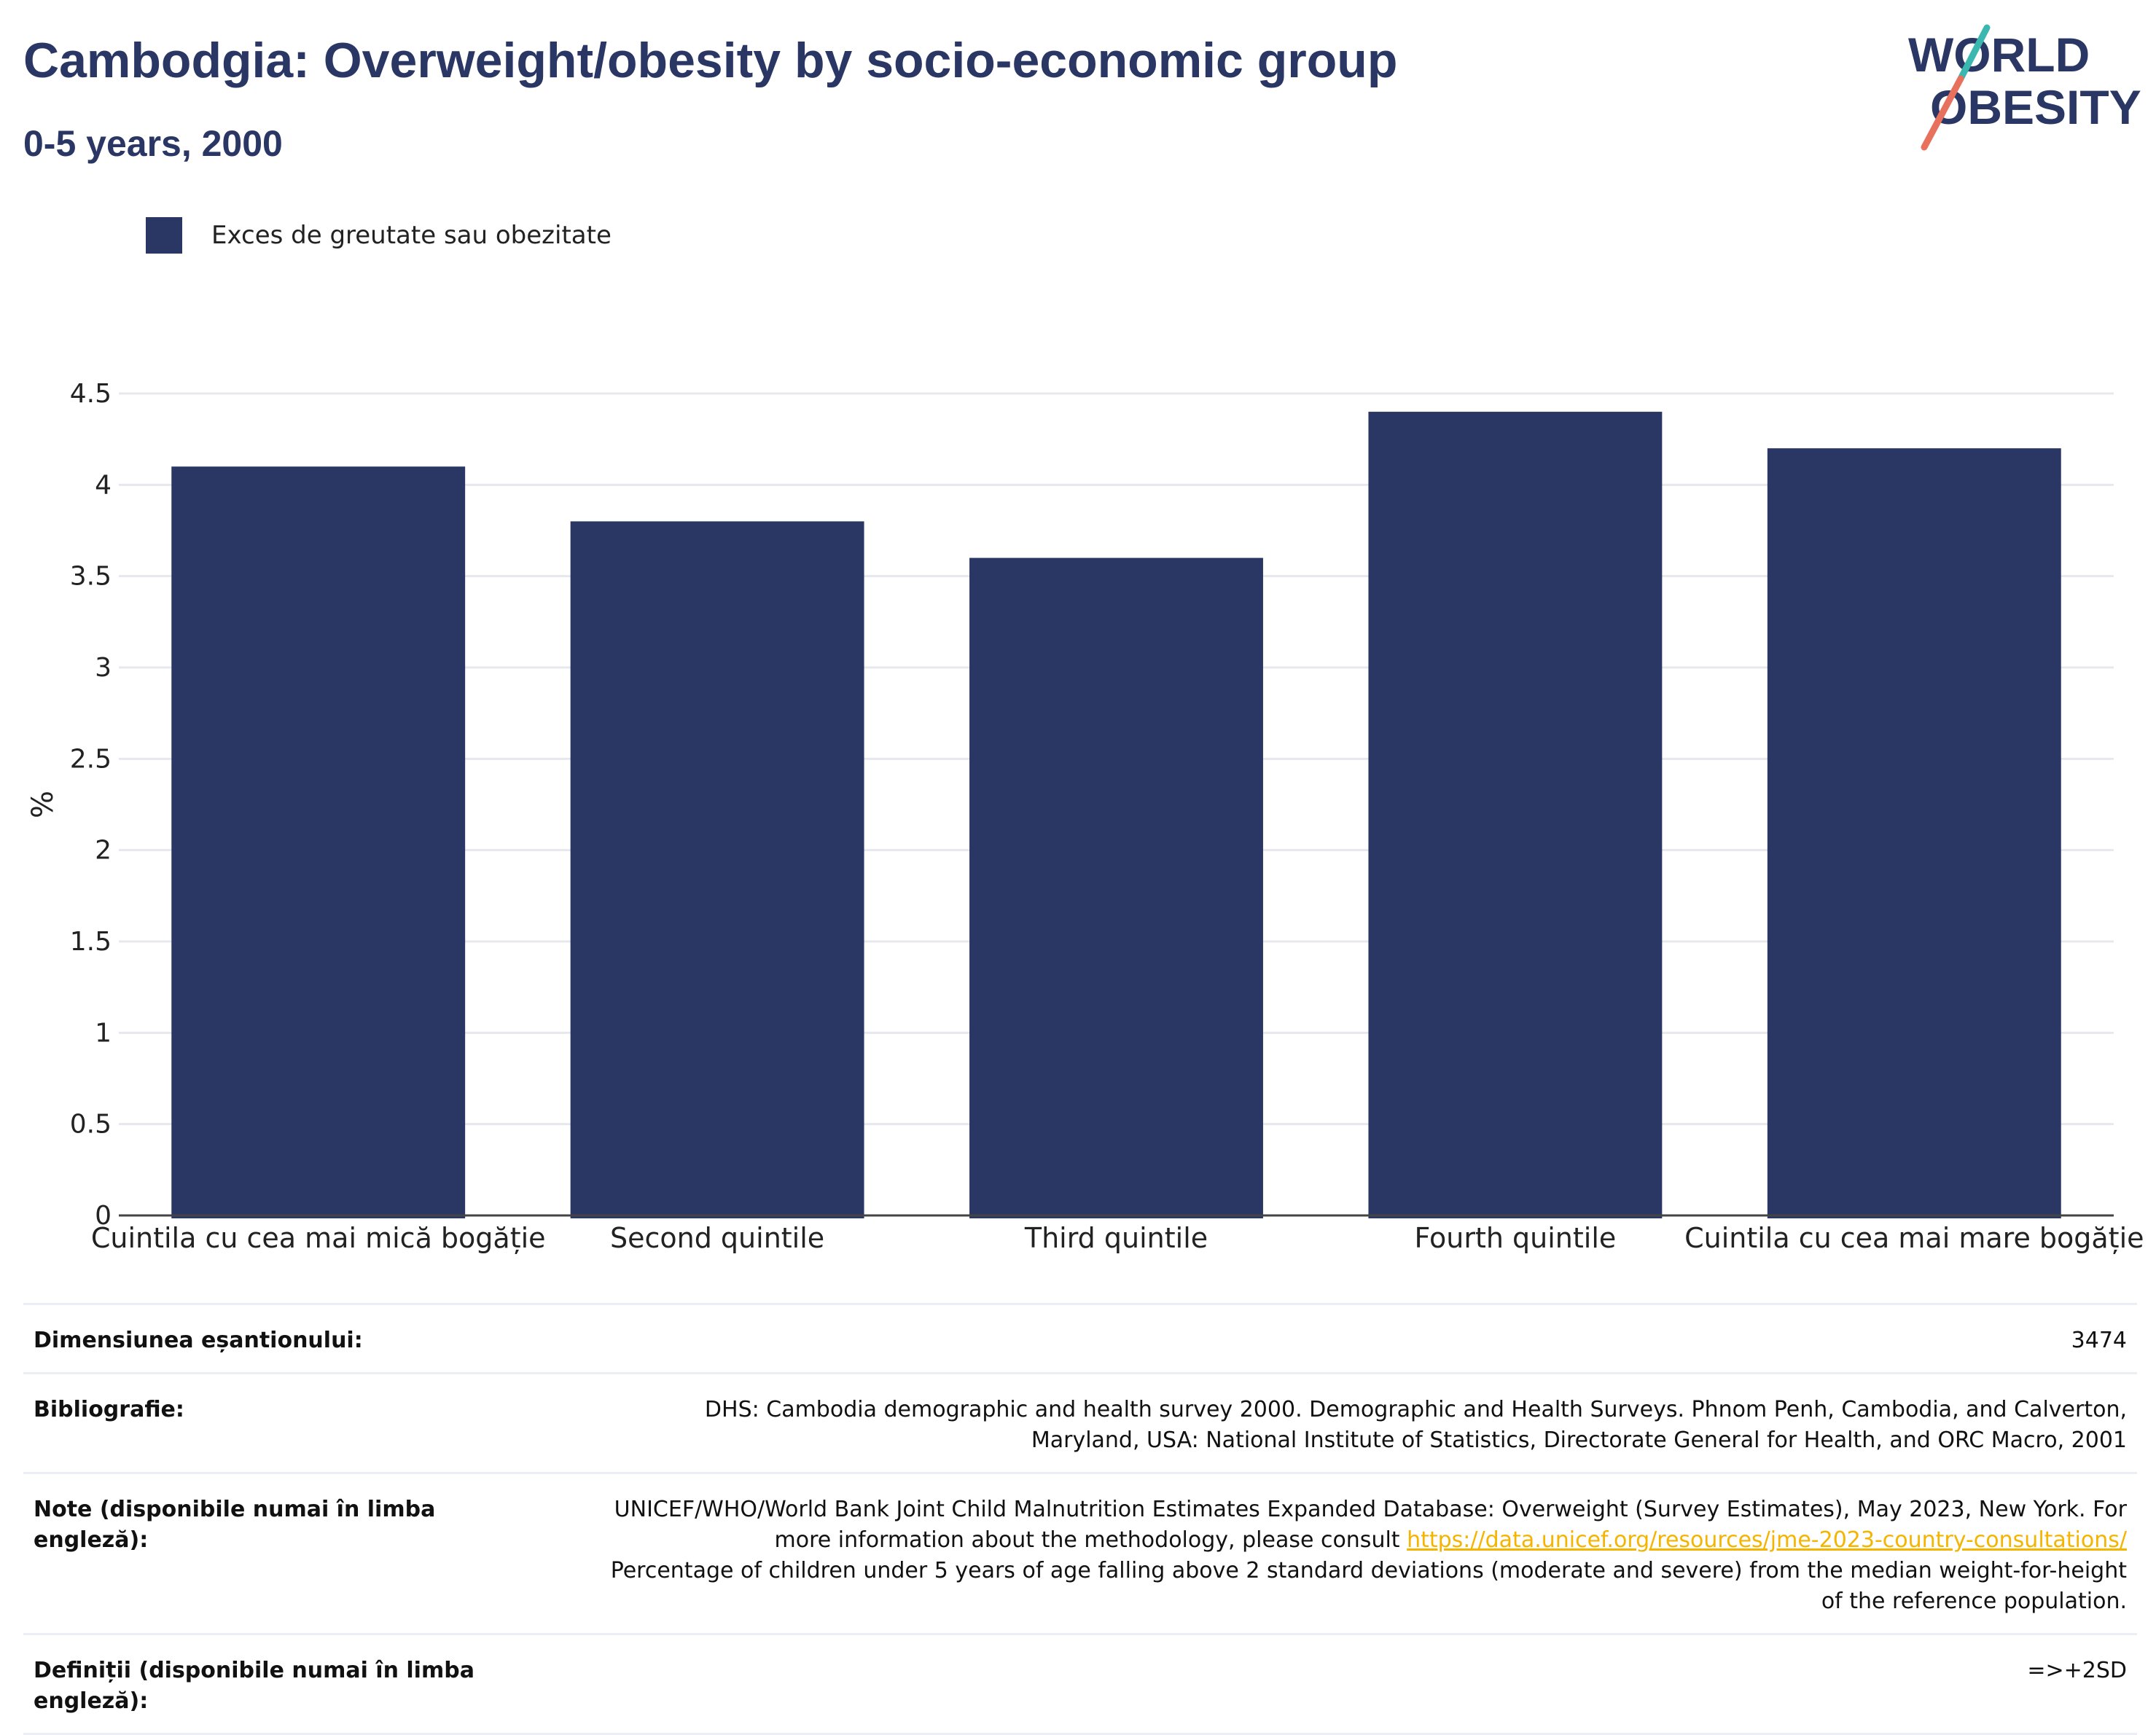 The width and height of the screenshot is (2156, 1735). I want to click on x-tick-label: Fourth quintile, so click(1516, 1238).